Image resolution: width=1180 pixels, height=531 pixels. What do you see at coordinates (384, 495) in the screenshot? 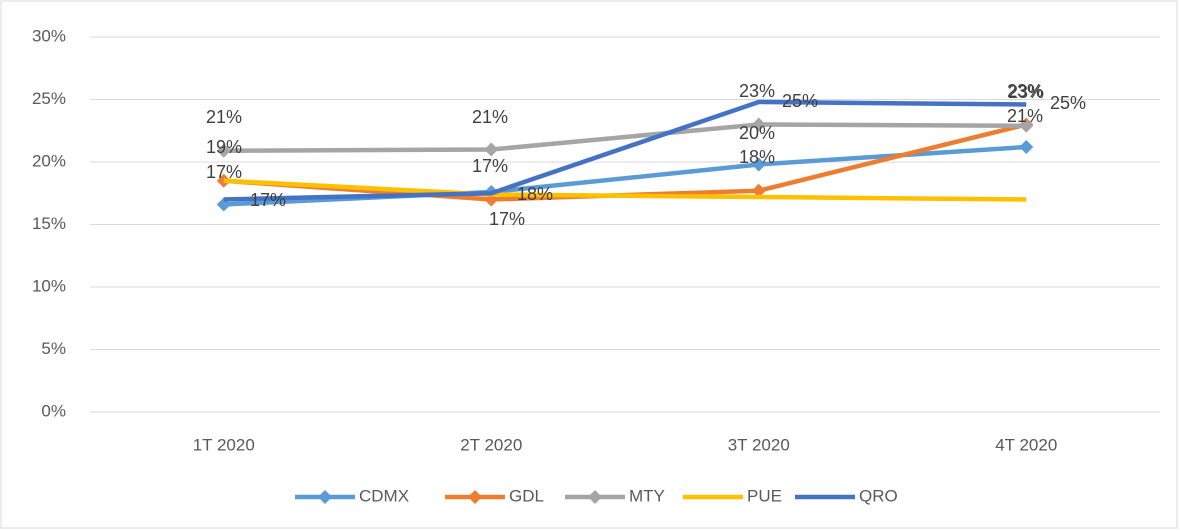
I see `legend-label: CDMX` at bounding box center [384, 495].